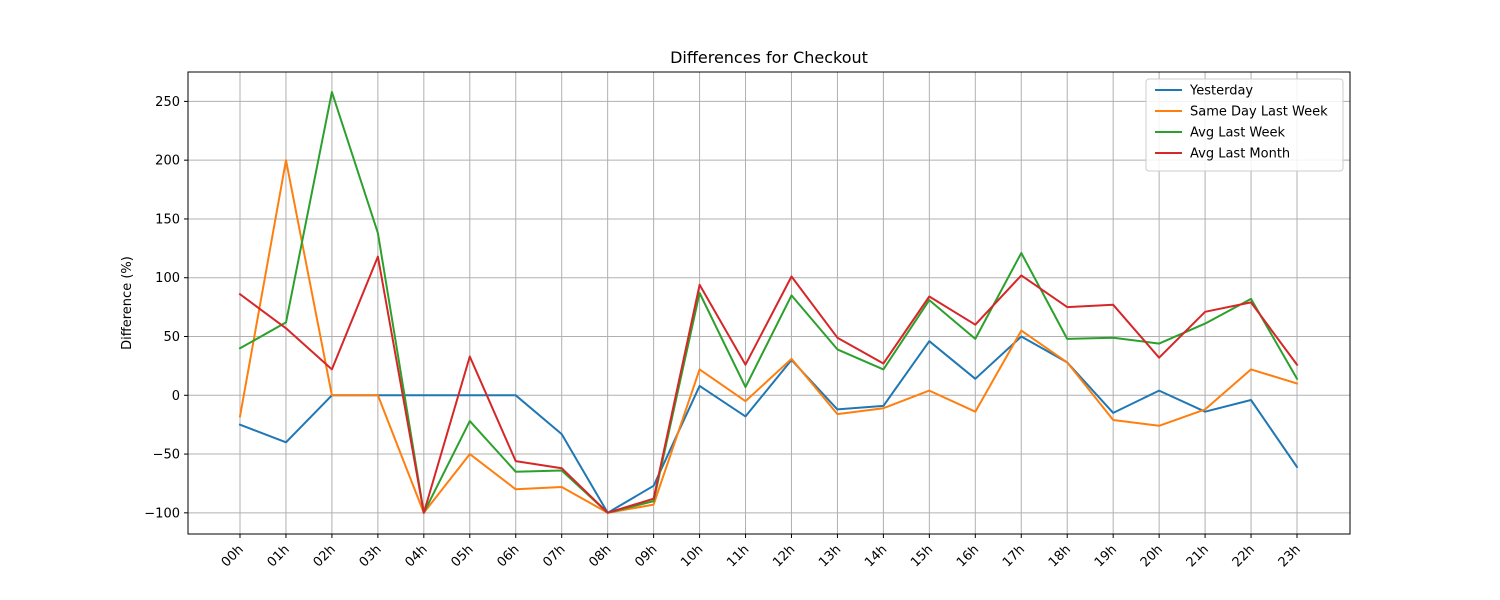  I want to click on y-tick-label: 50, so click(171, 337).